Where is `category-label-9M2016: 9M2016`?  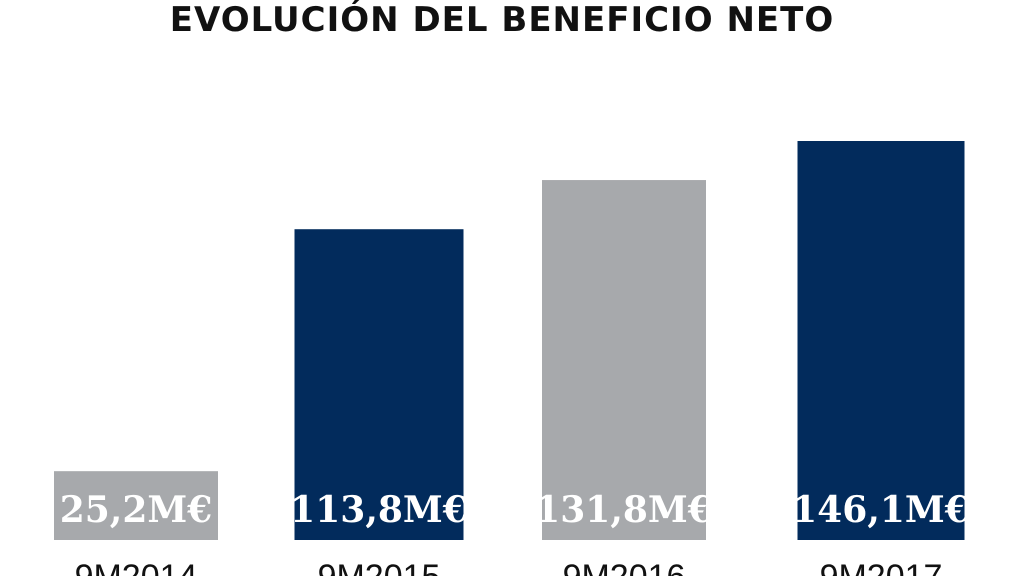
category-label-9M2016: 9M2016 is located at coordinates (624, 567).